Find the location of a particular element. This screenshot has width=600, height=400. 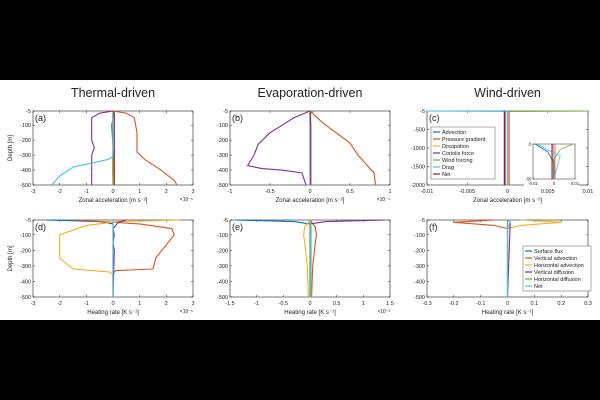

x-tick-label: 0.5 is located at coordinates (337, 304).